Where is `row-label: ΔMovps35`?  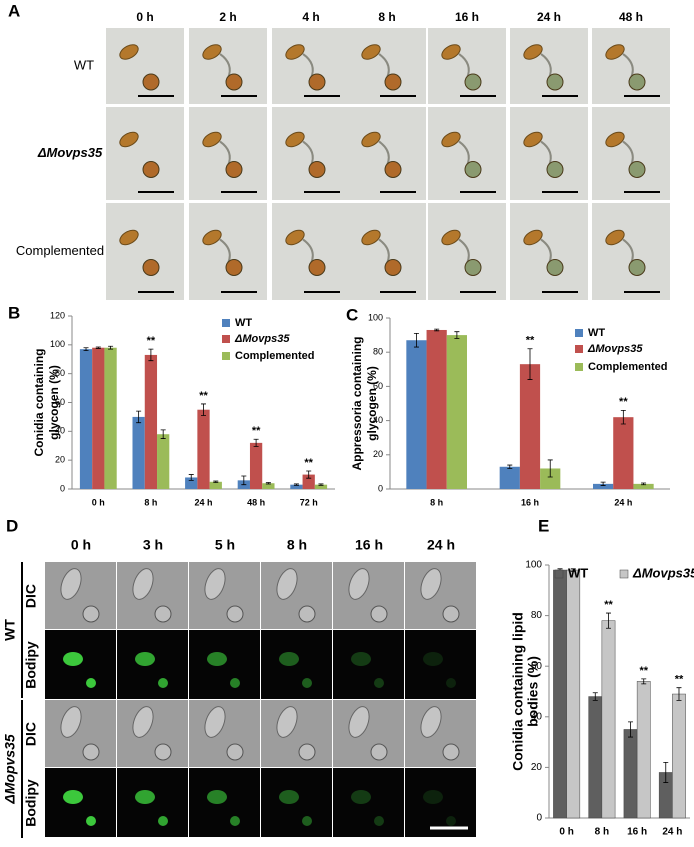
row-label: ΔMovps35 is located at coordinates (70, 152).